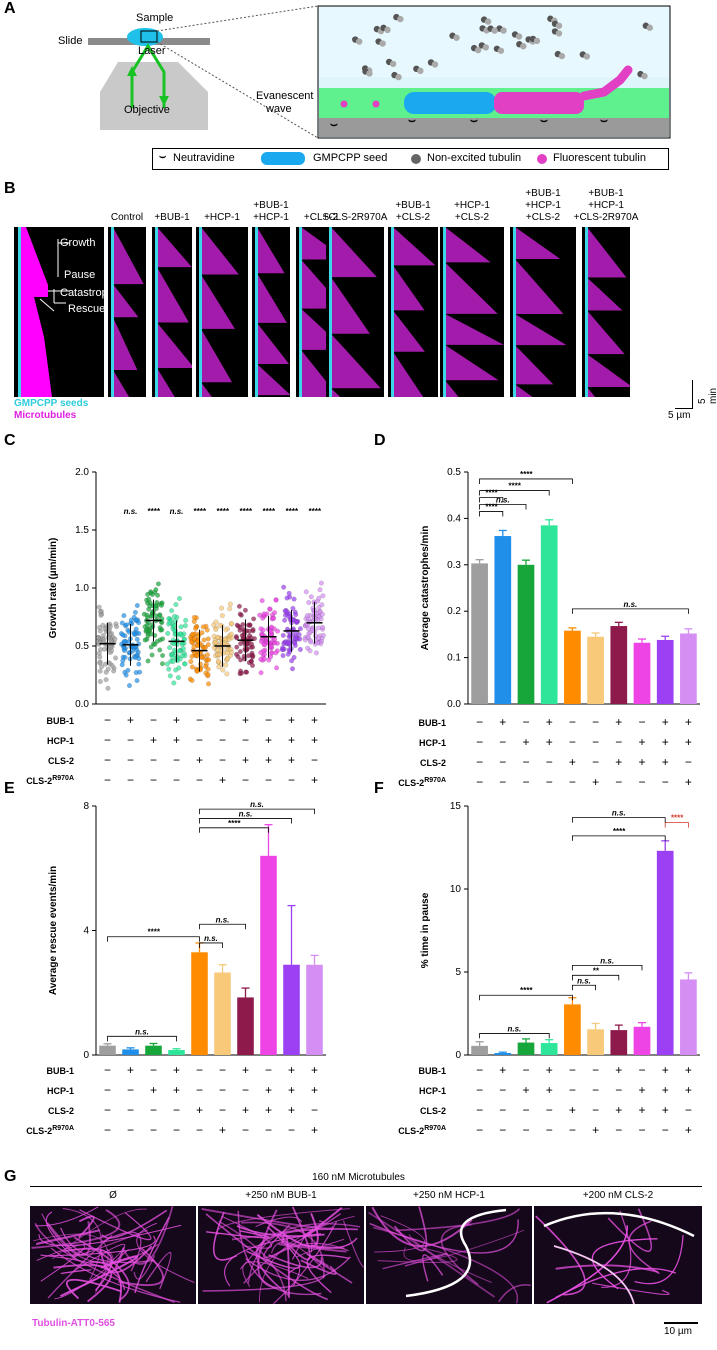  What do you see at coordinates (86, 1055) in the screenshot?
I see `y-tick-label: 0` at bounding box center [86, 1055].